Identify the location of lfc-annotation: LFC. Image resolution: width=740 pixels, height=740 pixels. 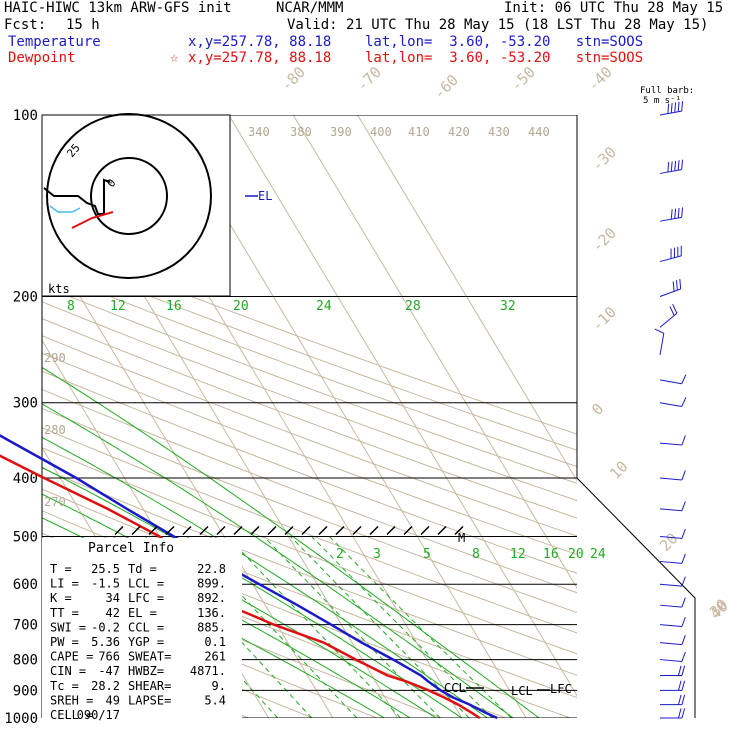
(561, 689).